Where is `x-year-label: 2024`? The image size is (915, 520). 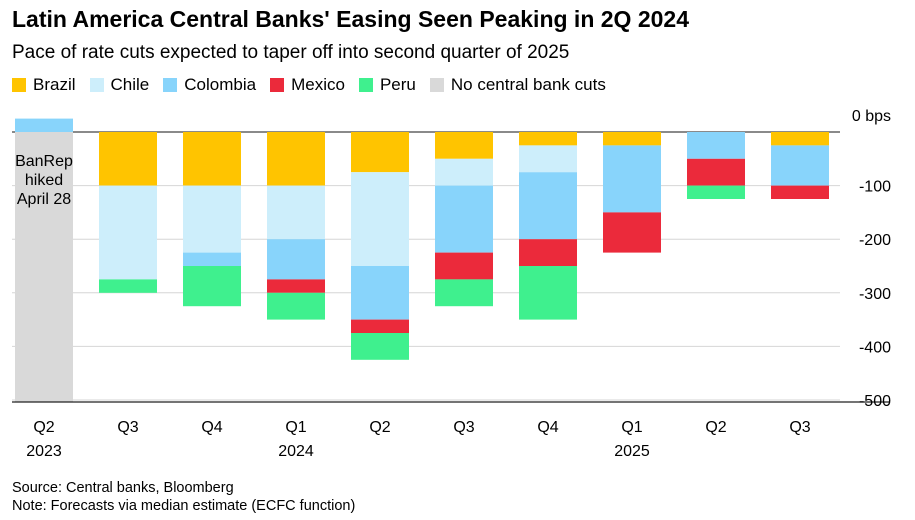
x-year-label: 2024 is located at coordinates (296, 451).